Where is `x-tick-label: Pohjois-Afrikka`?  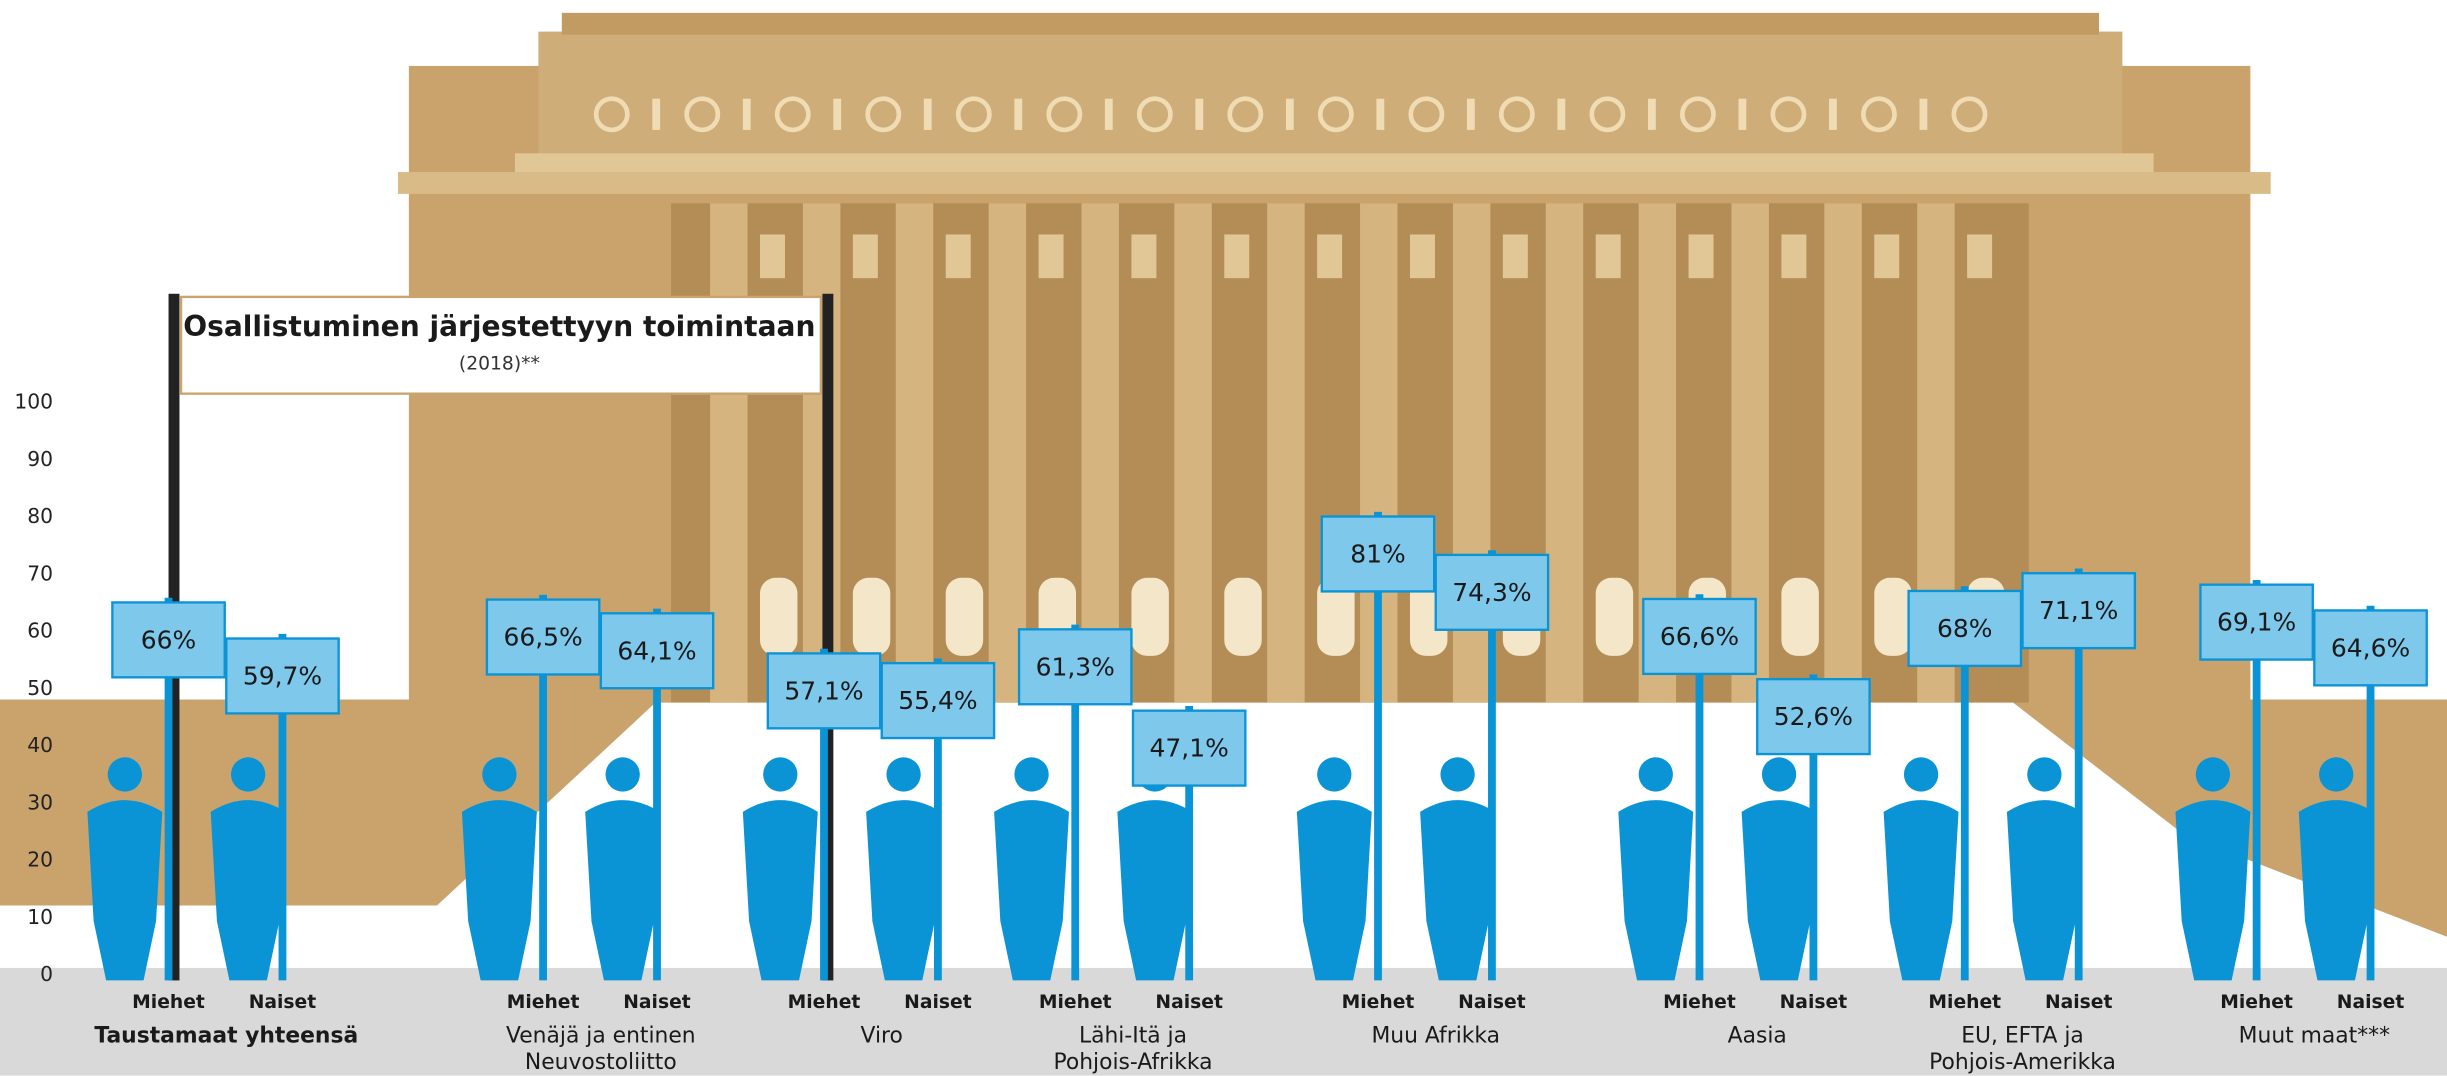 x-tick-label: Pohjois-Afrikka is located at coordinates (1132, 1062).